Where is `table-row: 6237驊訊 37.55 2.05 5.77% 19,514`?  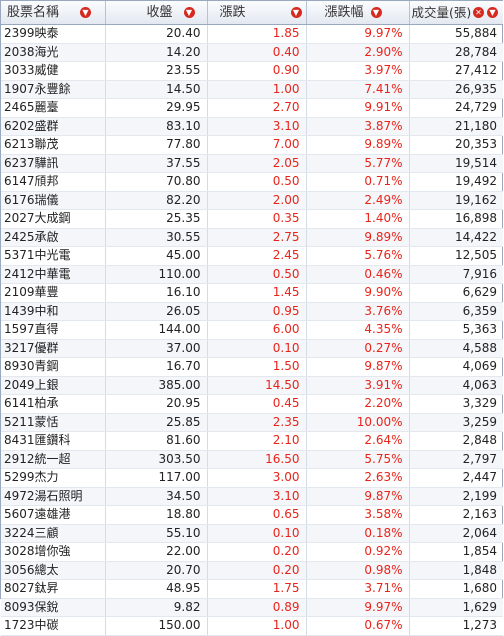 table-row: 6237驊訊 37.55 2.05 5.77% 19,514 is located at coordinates (252, 163).